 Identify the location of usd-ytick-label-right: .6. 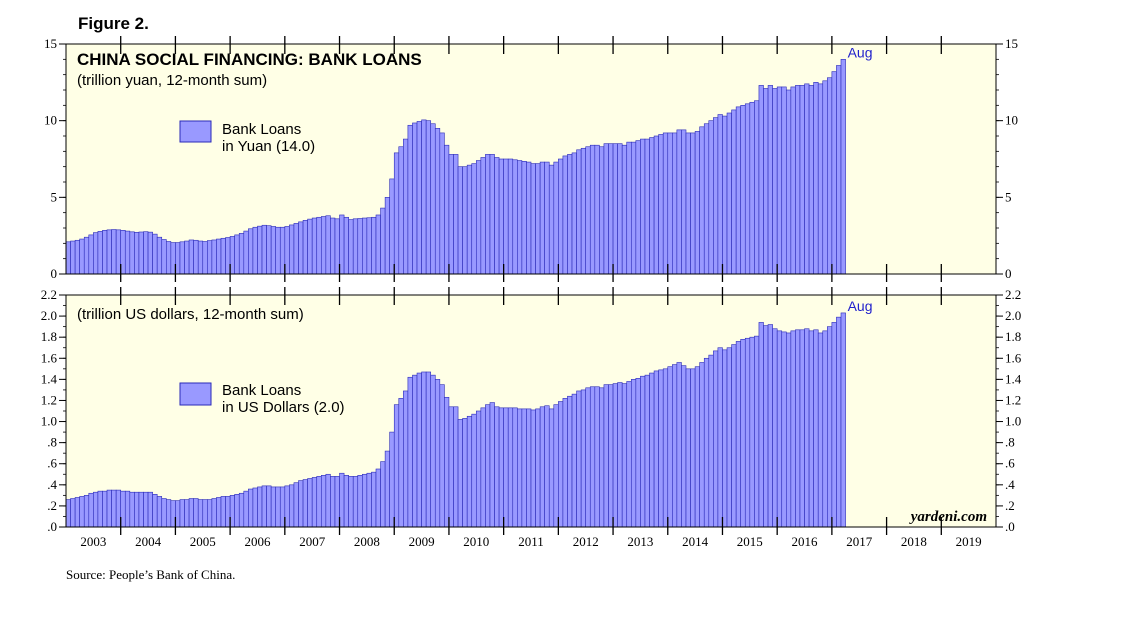
(1010, 463).